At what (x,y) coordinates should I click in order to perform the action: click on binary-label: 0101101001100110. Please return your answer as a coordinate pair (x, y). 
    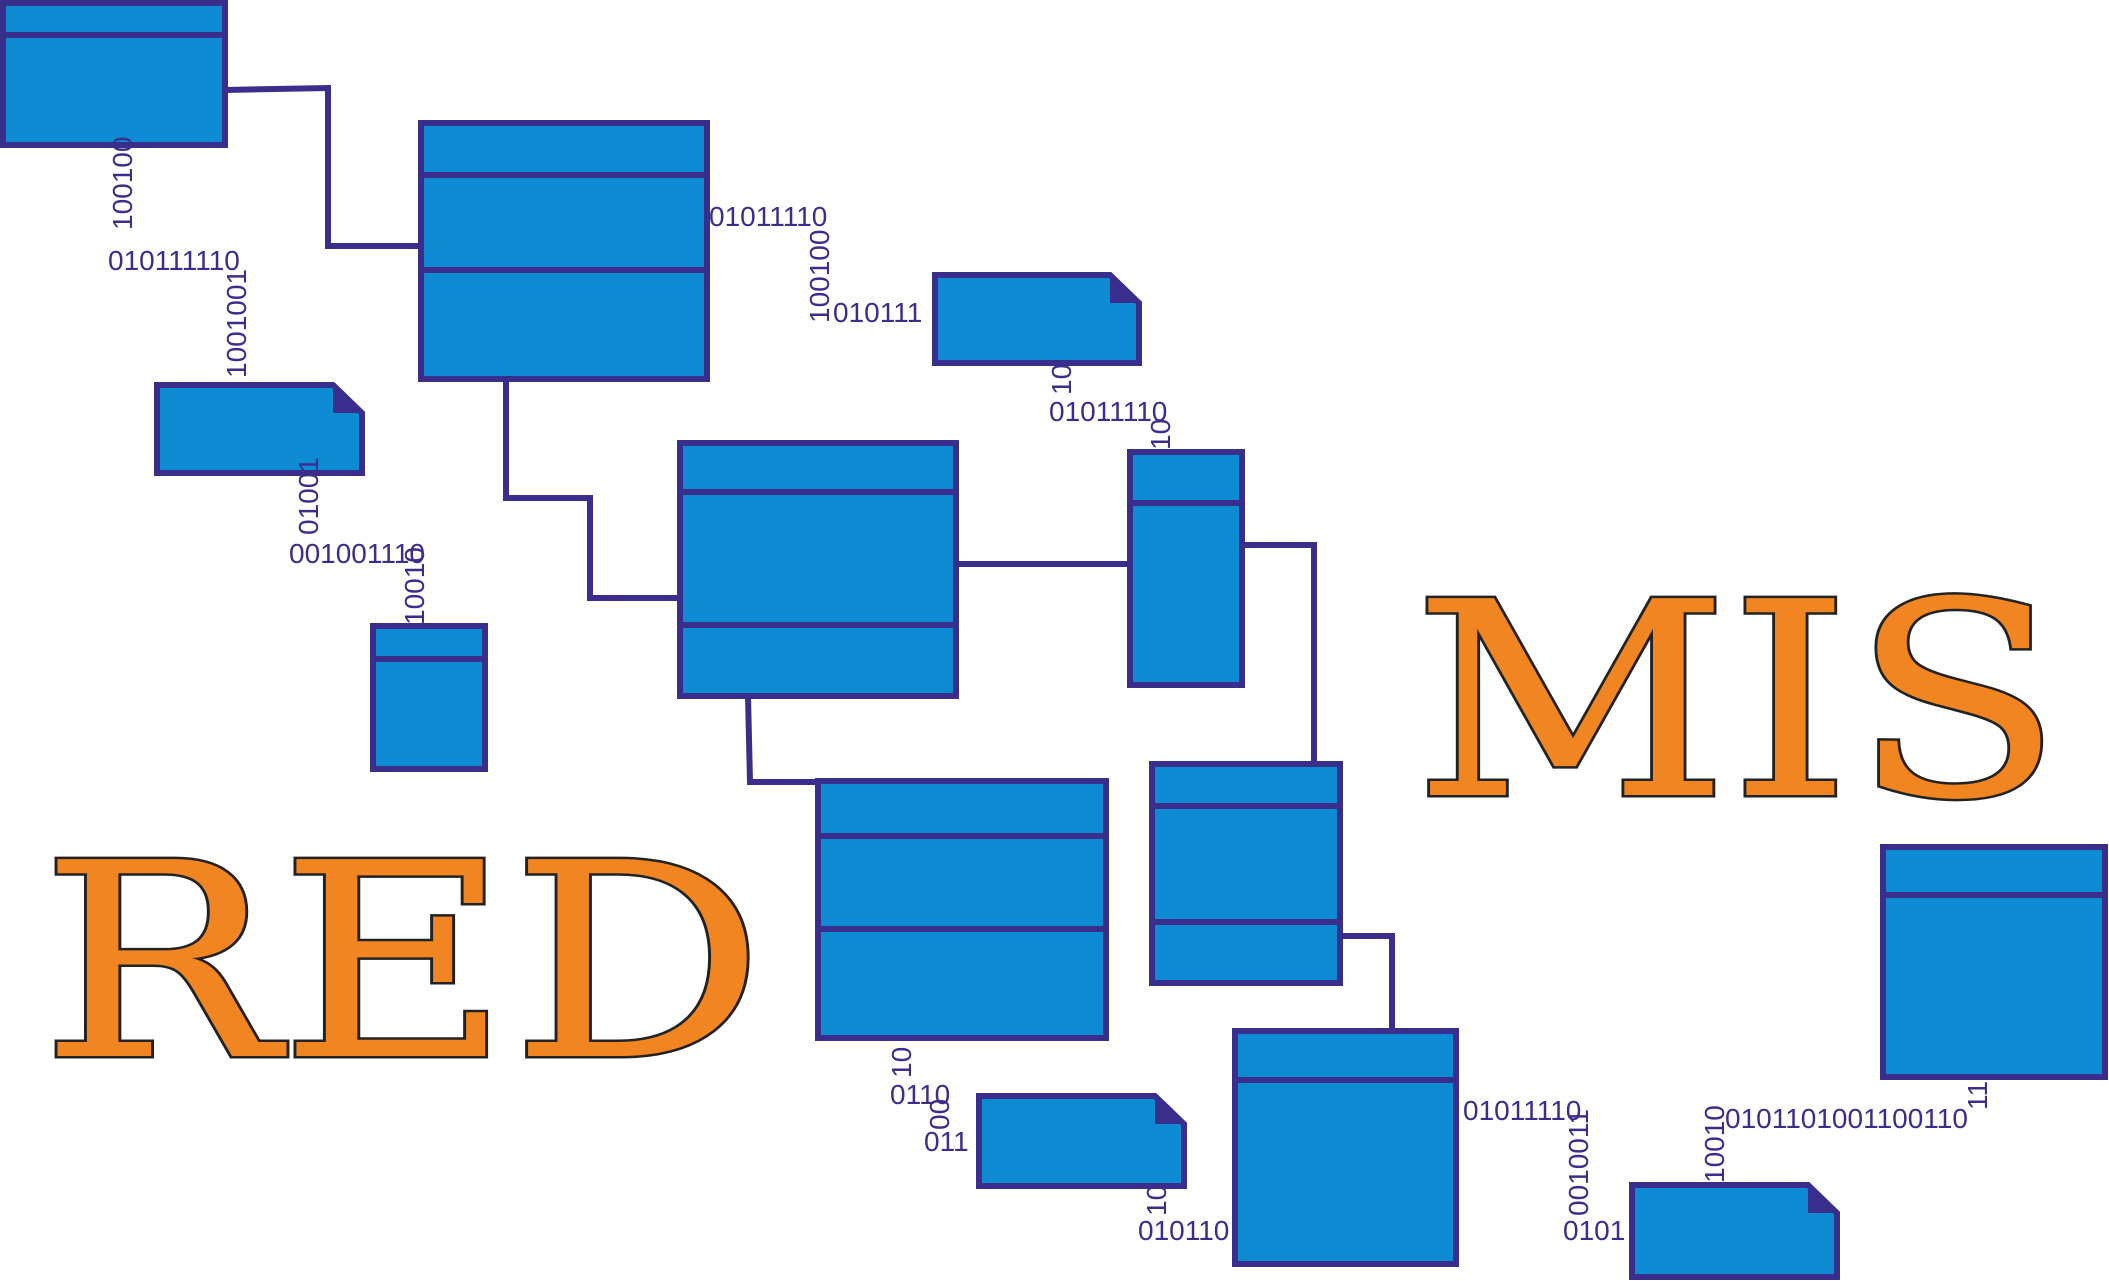
    Looking at the image, I should click on (1846, 1118).